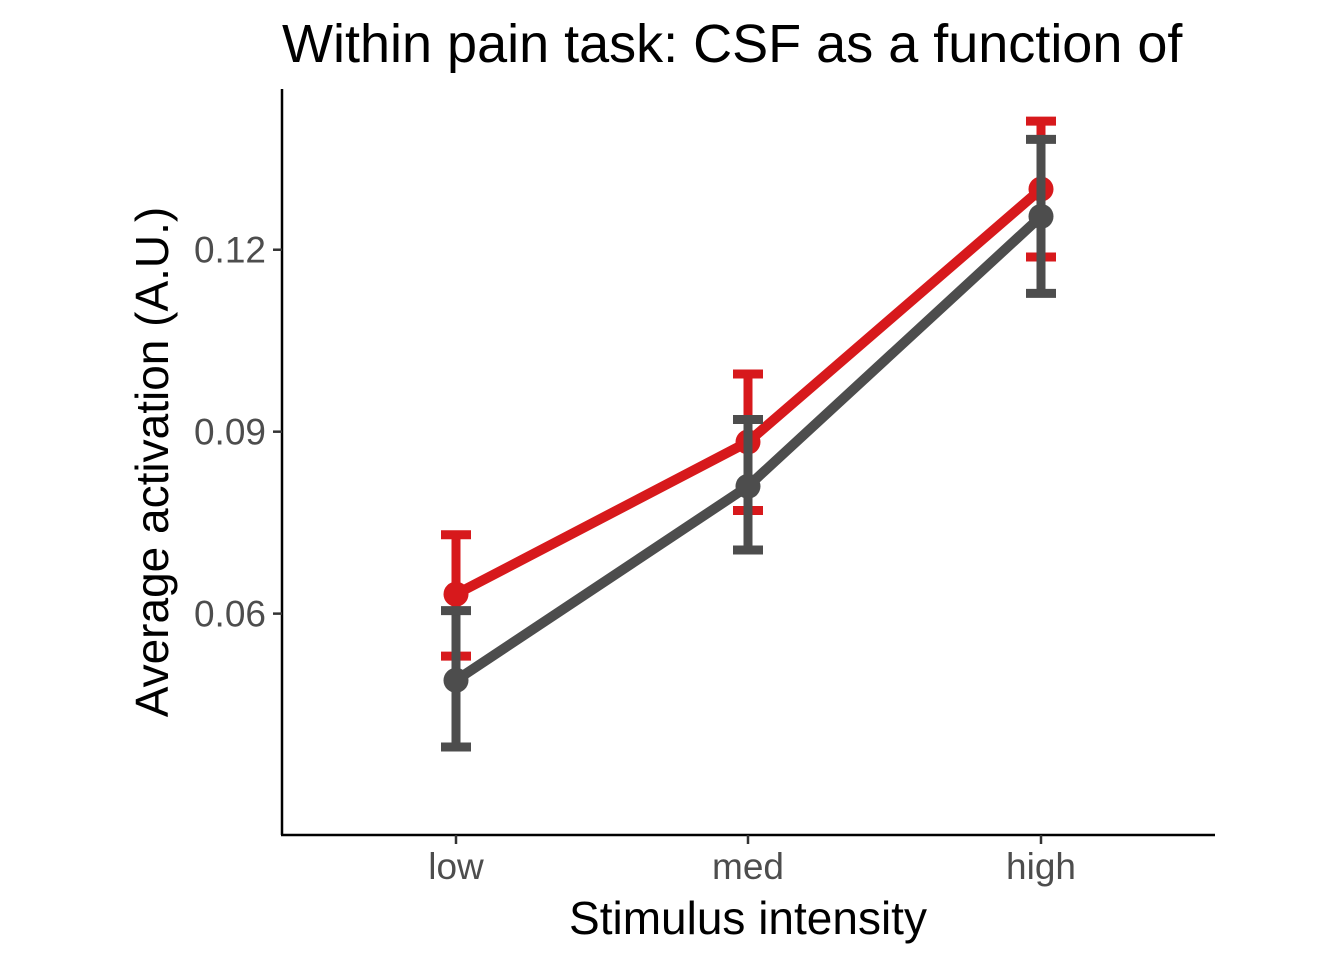  What do you see at coordinates (1041, 866) in the screenshot?
I see `x-tick-label: high` at bounding box center [1041, 866].